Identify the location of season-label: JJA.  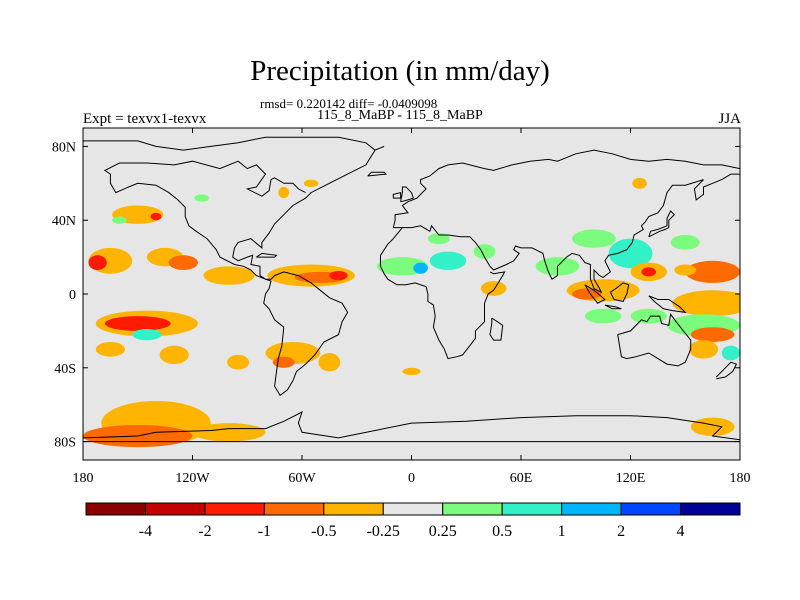
(729, 119).